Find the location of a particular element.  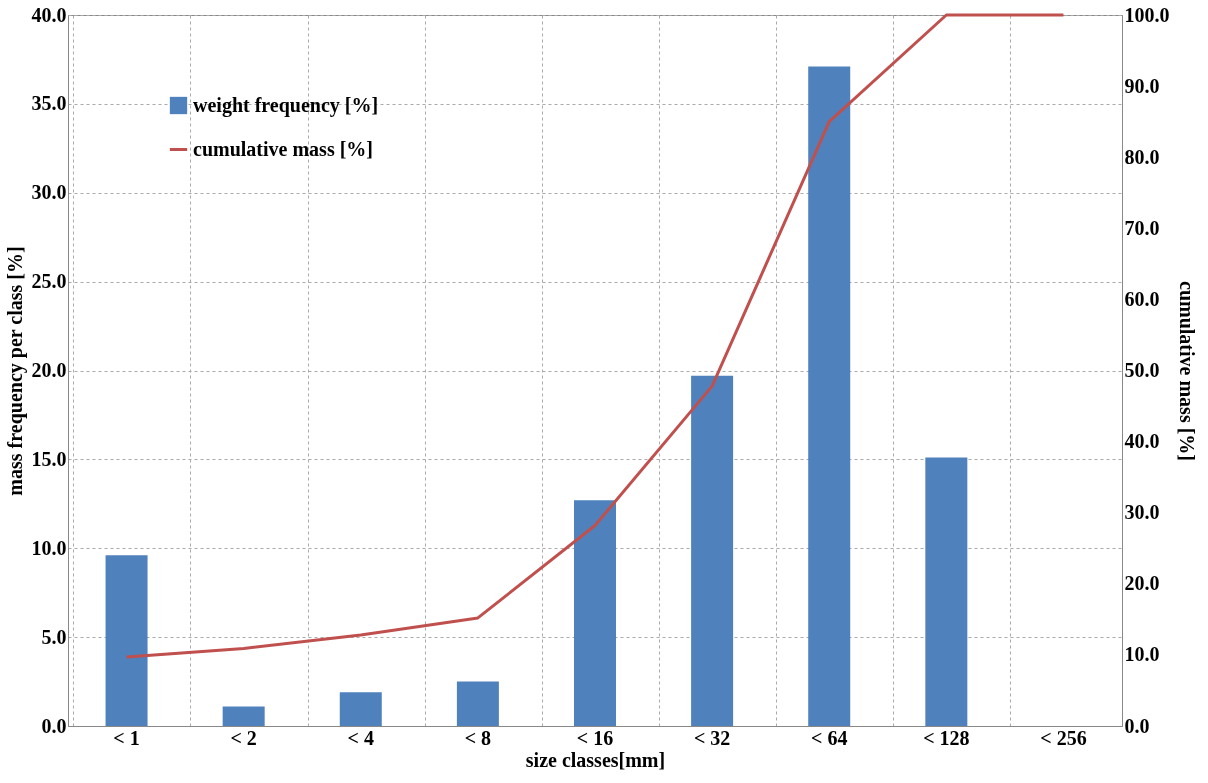

y2-tick-label: 50.0 is located at coordinates (1142, 370).